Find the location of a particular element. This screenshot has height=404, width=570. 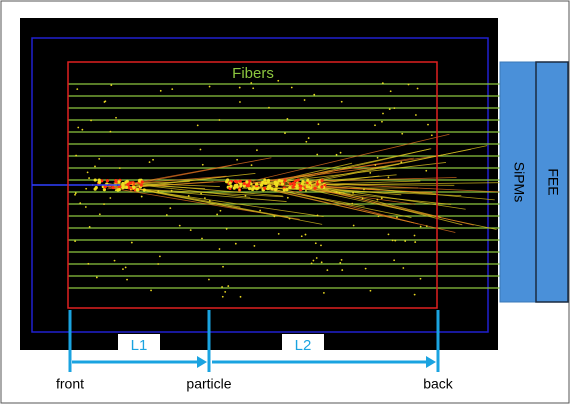

sipms-label: SiPMs is located at coordinates (519, 182).